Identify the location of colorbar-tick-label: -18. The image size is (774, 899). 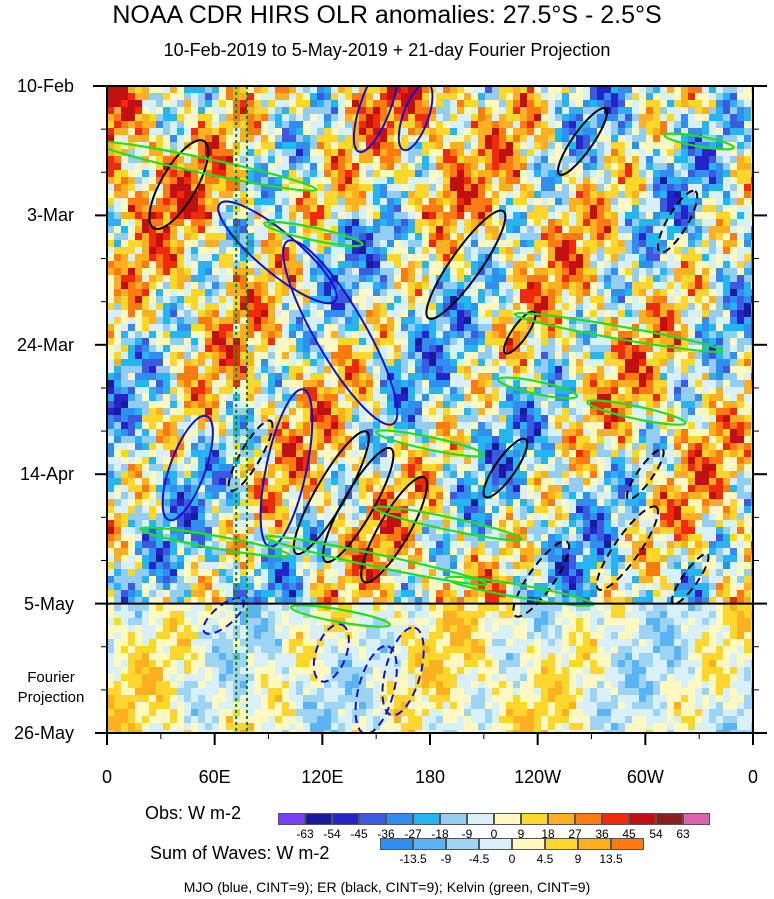
(440, 834).